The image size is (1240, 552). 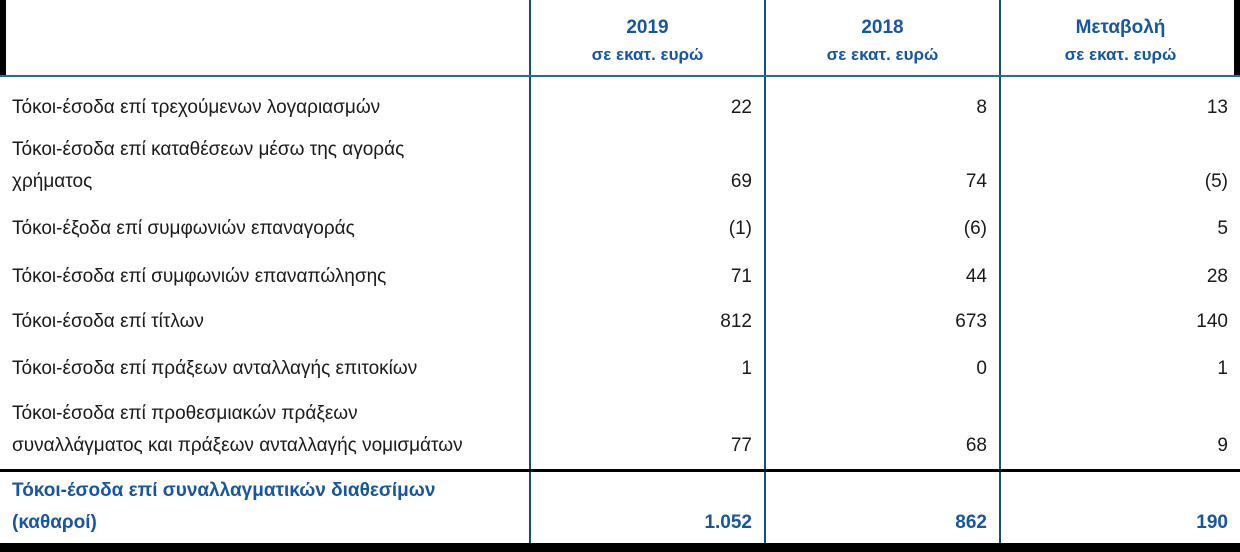 What do you see at coordinates (882, 507) in the screenshot?
I see `total-value-2018: 862` at bounding box center [882, 507].